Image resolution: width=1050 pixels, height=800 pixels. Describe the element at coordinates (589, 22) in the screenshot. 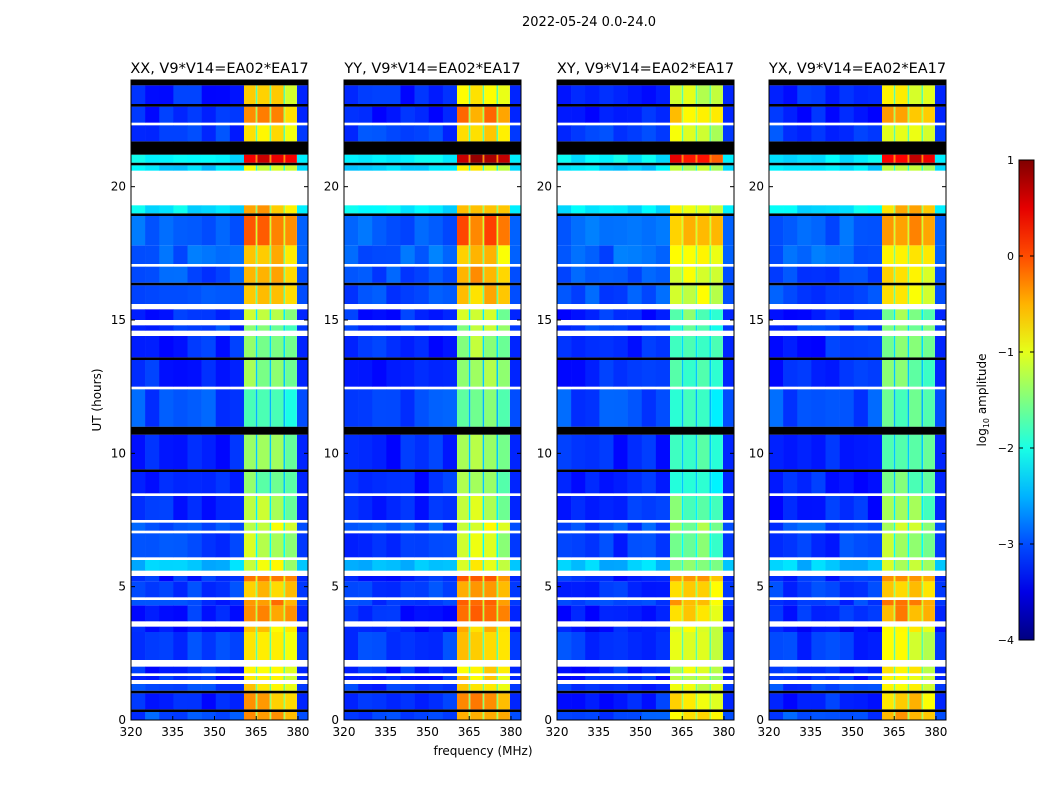

I see `figure-title: 2022-05-24 0.0-24.0` at that location.